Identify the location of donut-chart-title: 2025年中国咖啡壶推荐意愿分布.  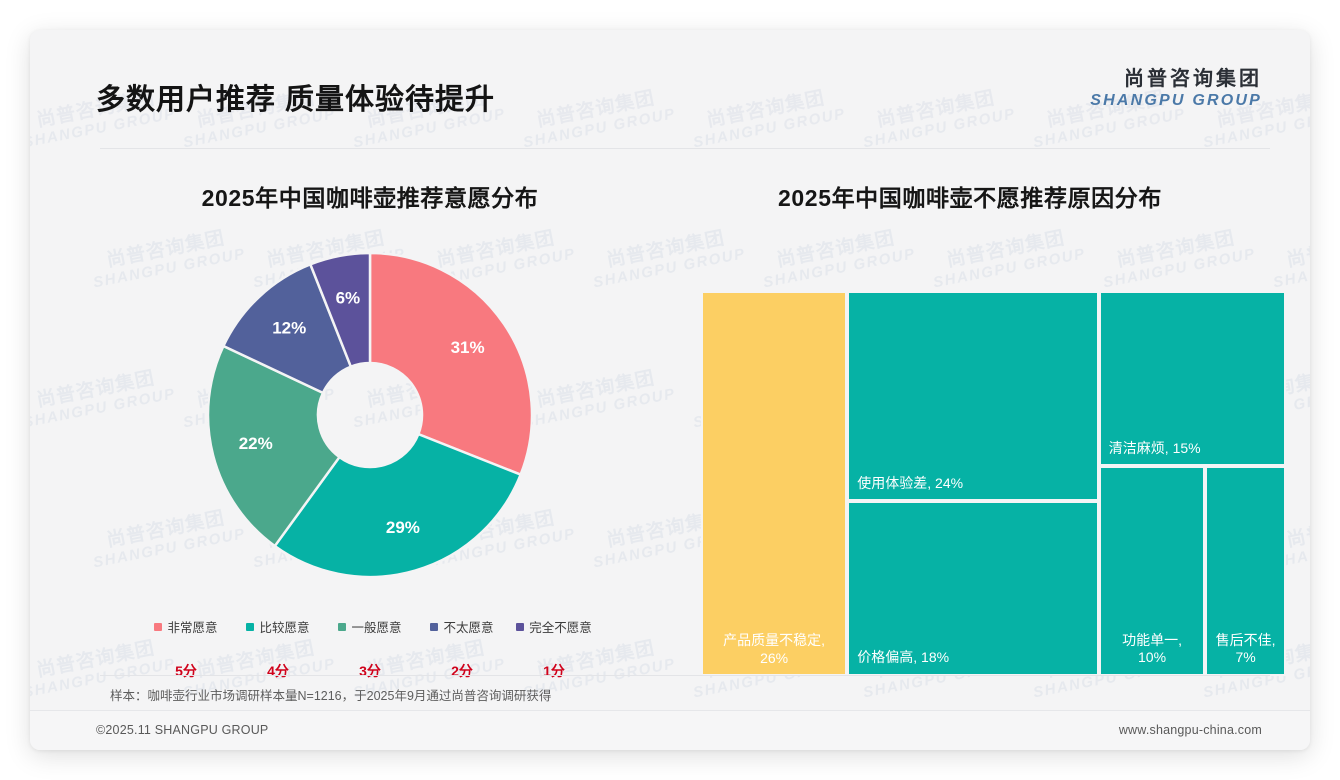
(370, 198).